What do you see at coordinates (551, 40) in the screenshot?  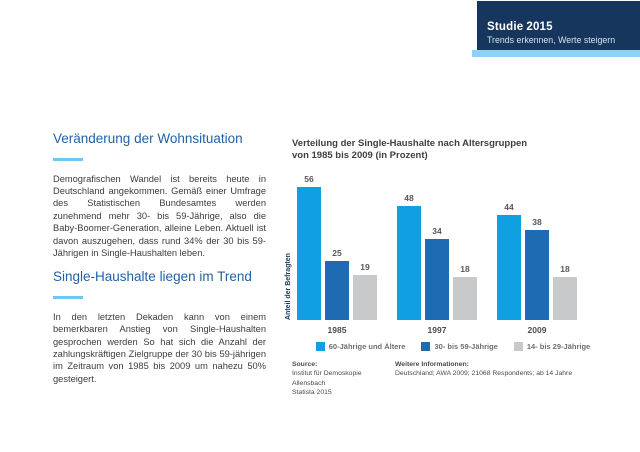 I see `header-subtitle: Trends erkennen, Werte steigern` at bounding box center [551, 40].